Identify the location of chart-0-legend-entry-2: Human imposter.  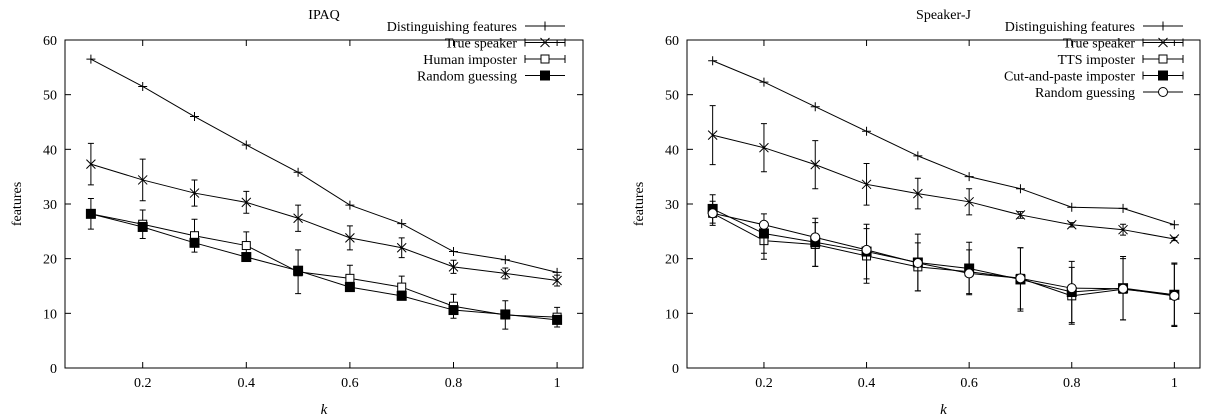
(494, 60).